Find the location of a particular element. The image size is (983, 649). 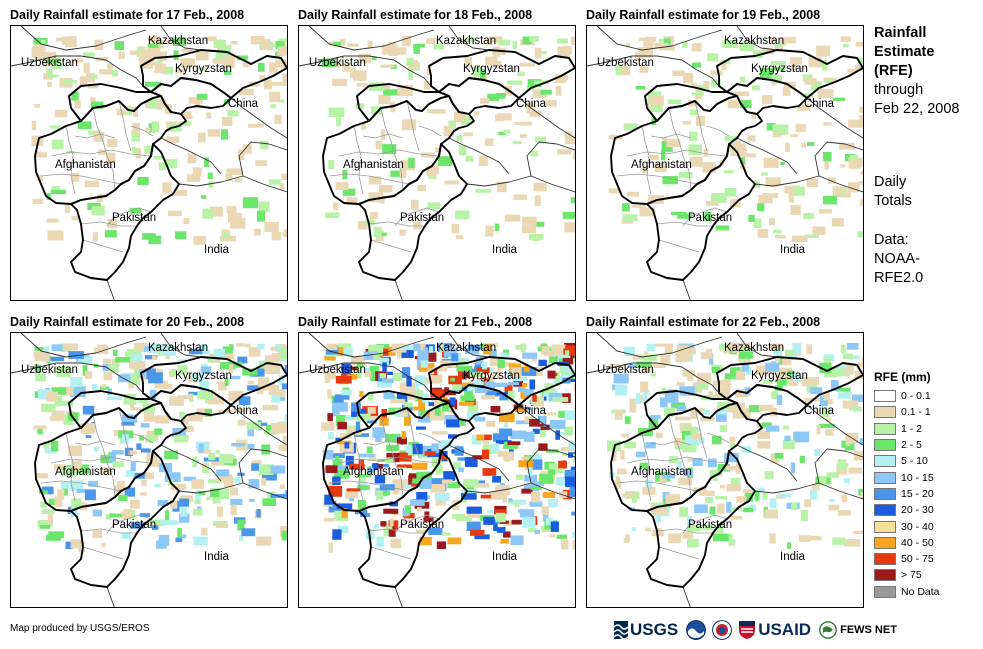

study-area-border is located at coordinates (501, 381).